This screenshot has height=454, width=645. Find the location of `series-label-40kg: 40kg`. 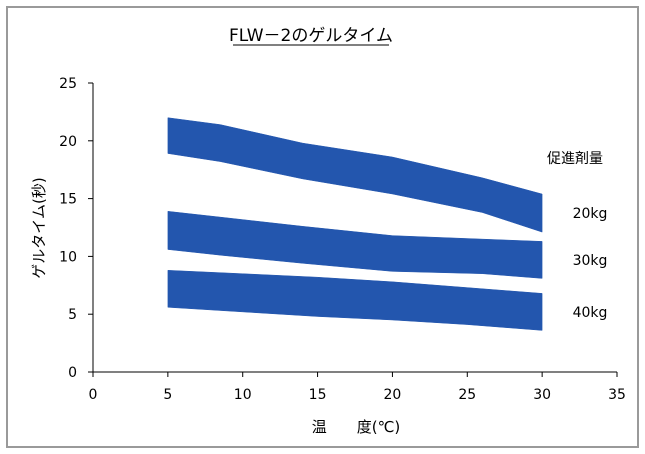

series-label-40kg: 40kg is located at coordinates (590, 313).